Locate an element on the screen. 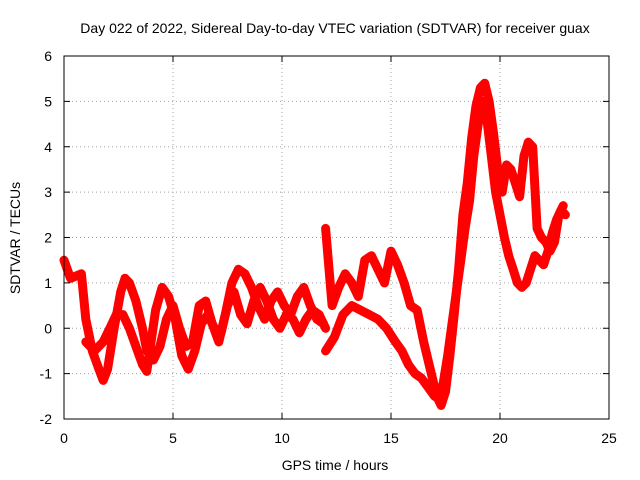  x-tick-label: 0 is located at coordinates (64, 438).